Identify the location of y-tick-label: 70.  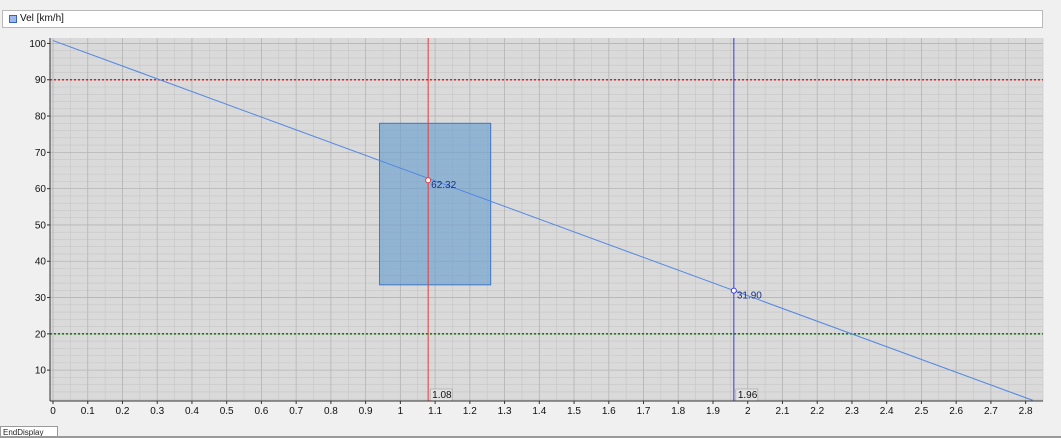
(41, 153).